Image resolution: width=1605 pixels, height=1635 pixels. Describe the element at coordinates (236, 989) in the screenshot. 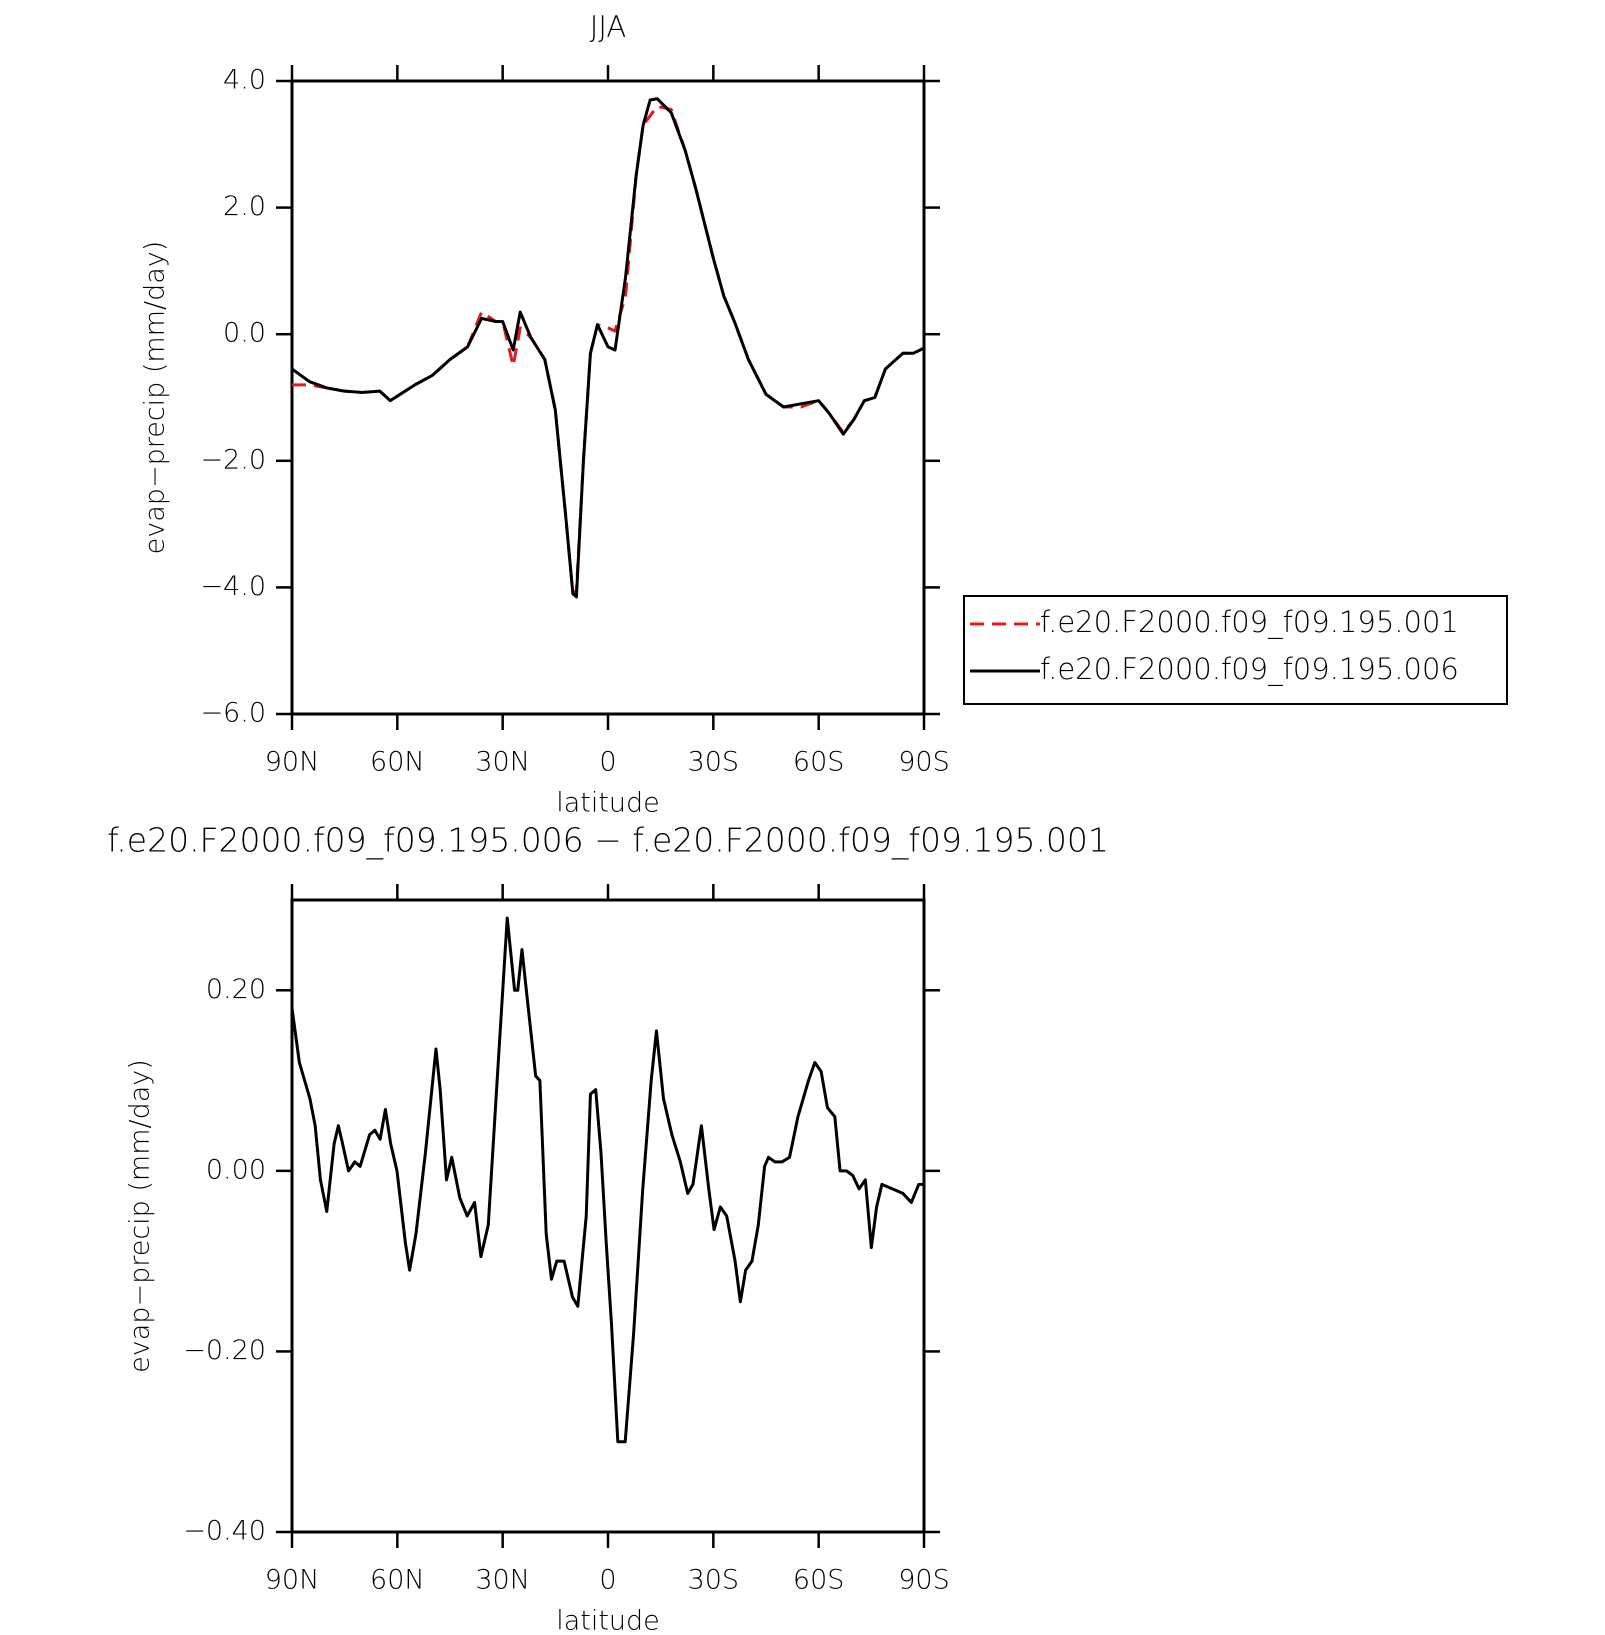

I see `y-tick-label: 0.20` at that location.